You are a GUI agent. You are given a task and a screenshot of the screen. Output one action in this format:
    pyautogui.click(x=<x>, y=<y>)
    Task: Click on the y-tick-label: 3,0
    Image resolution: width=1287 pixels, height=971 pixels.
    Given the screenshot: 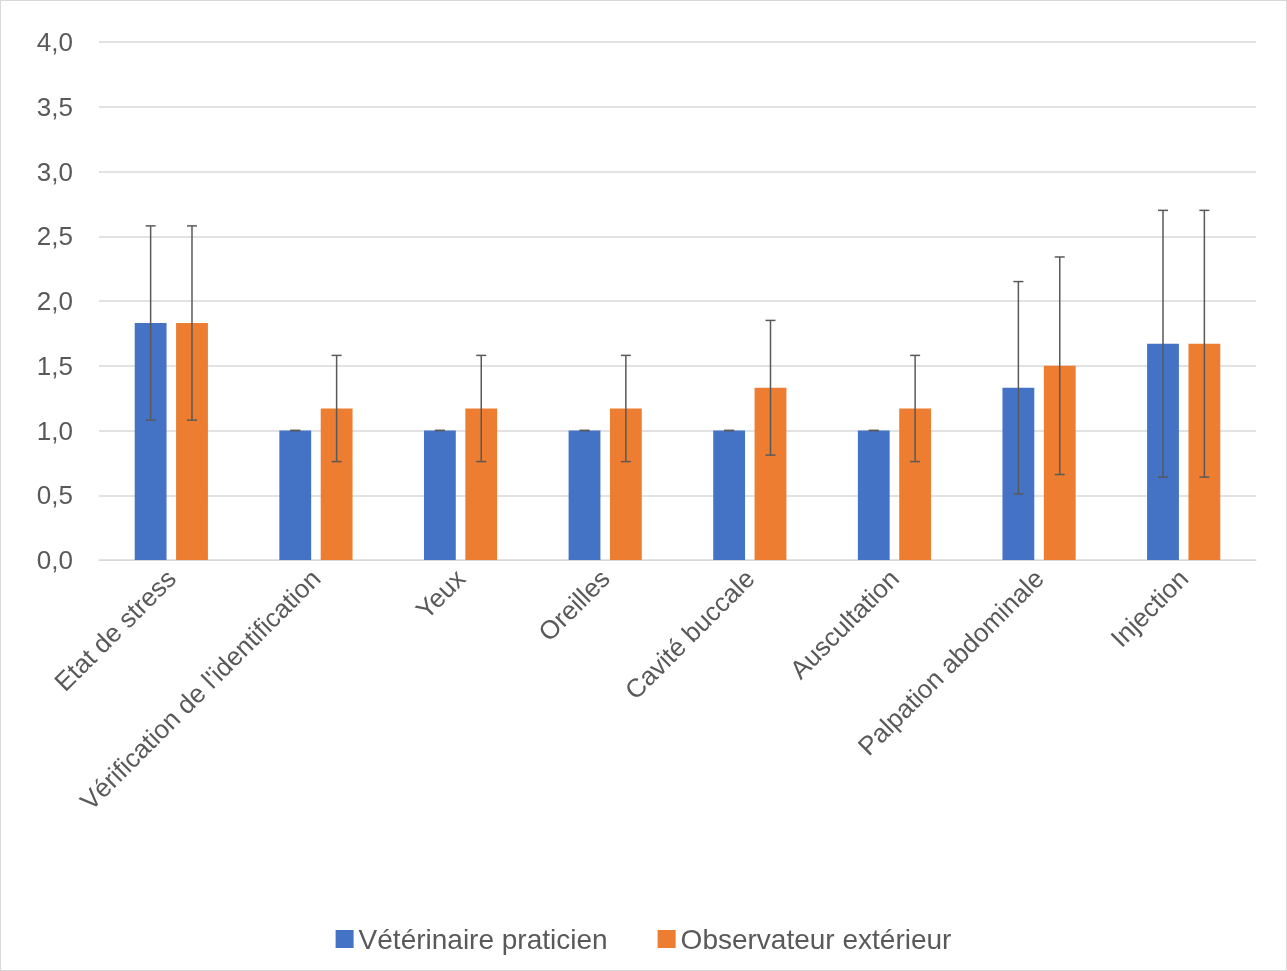 What is the action you would take?
    pyautogui.click(x=54, y=171)
    